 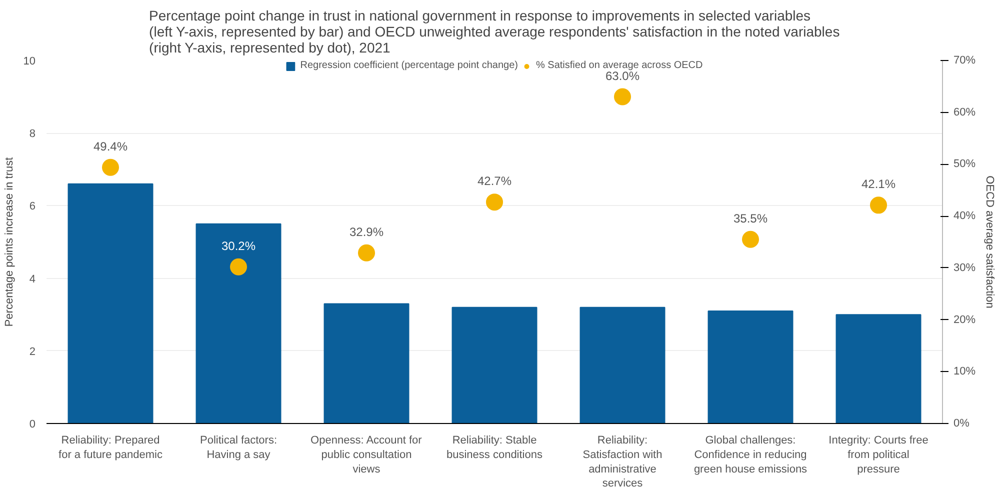 What do you see at coordinates (965, 112) in the screenshot?
I see `y2-tick-label: 60%` at bounding box center [965, 112].